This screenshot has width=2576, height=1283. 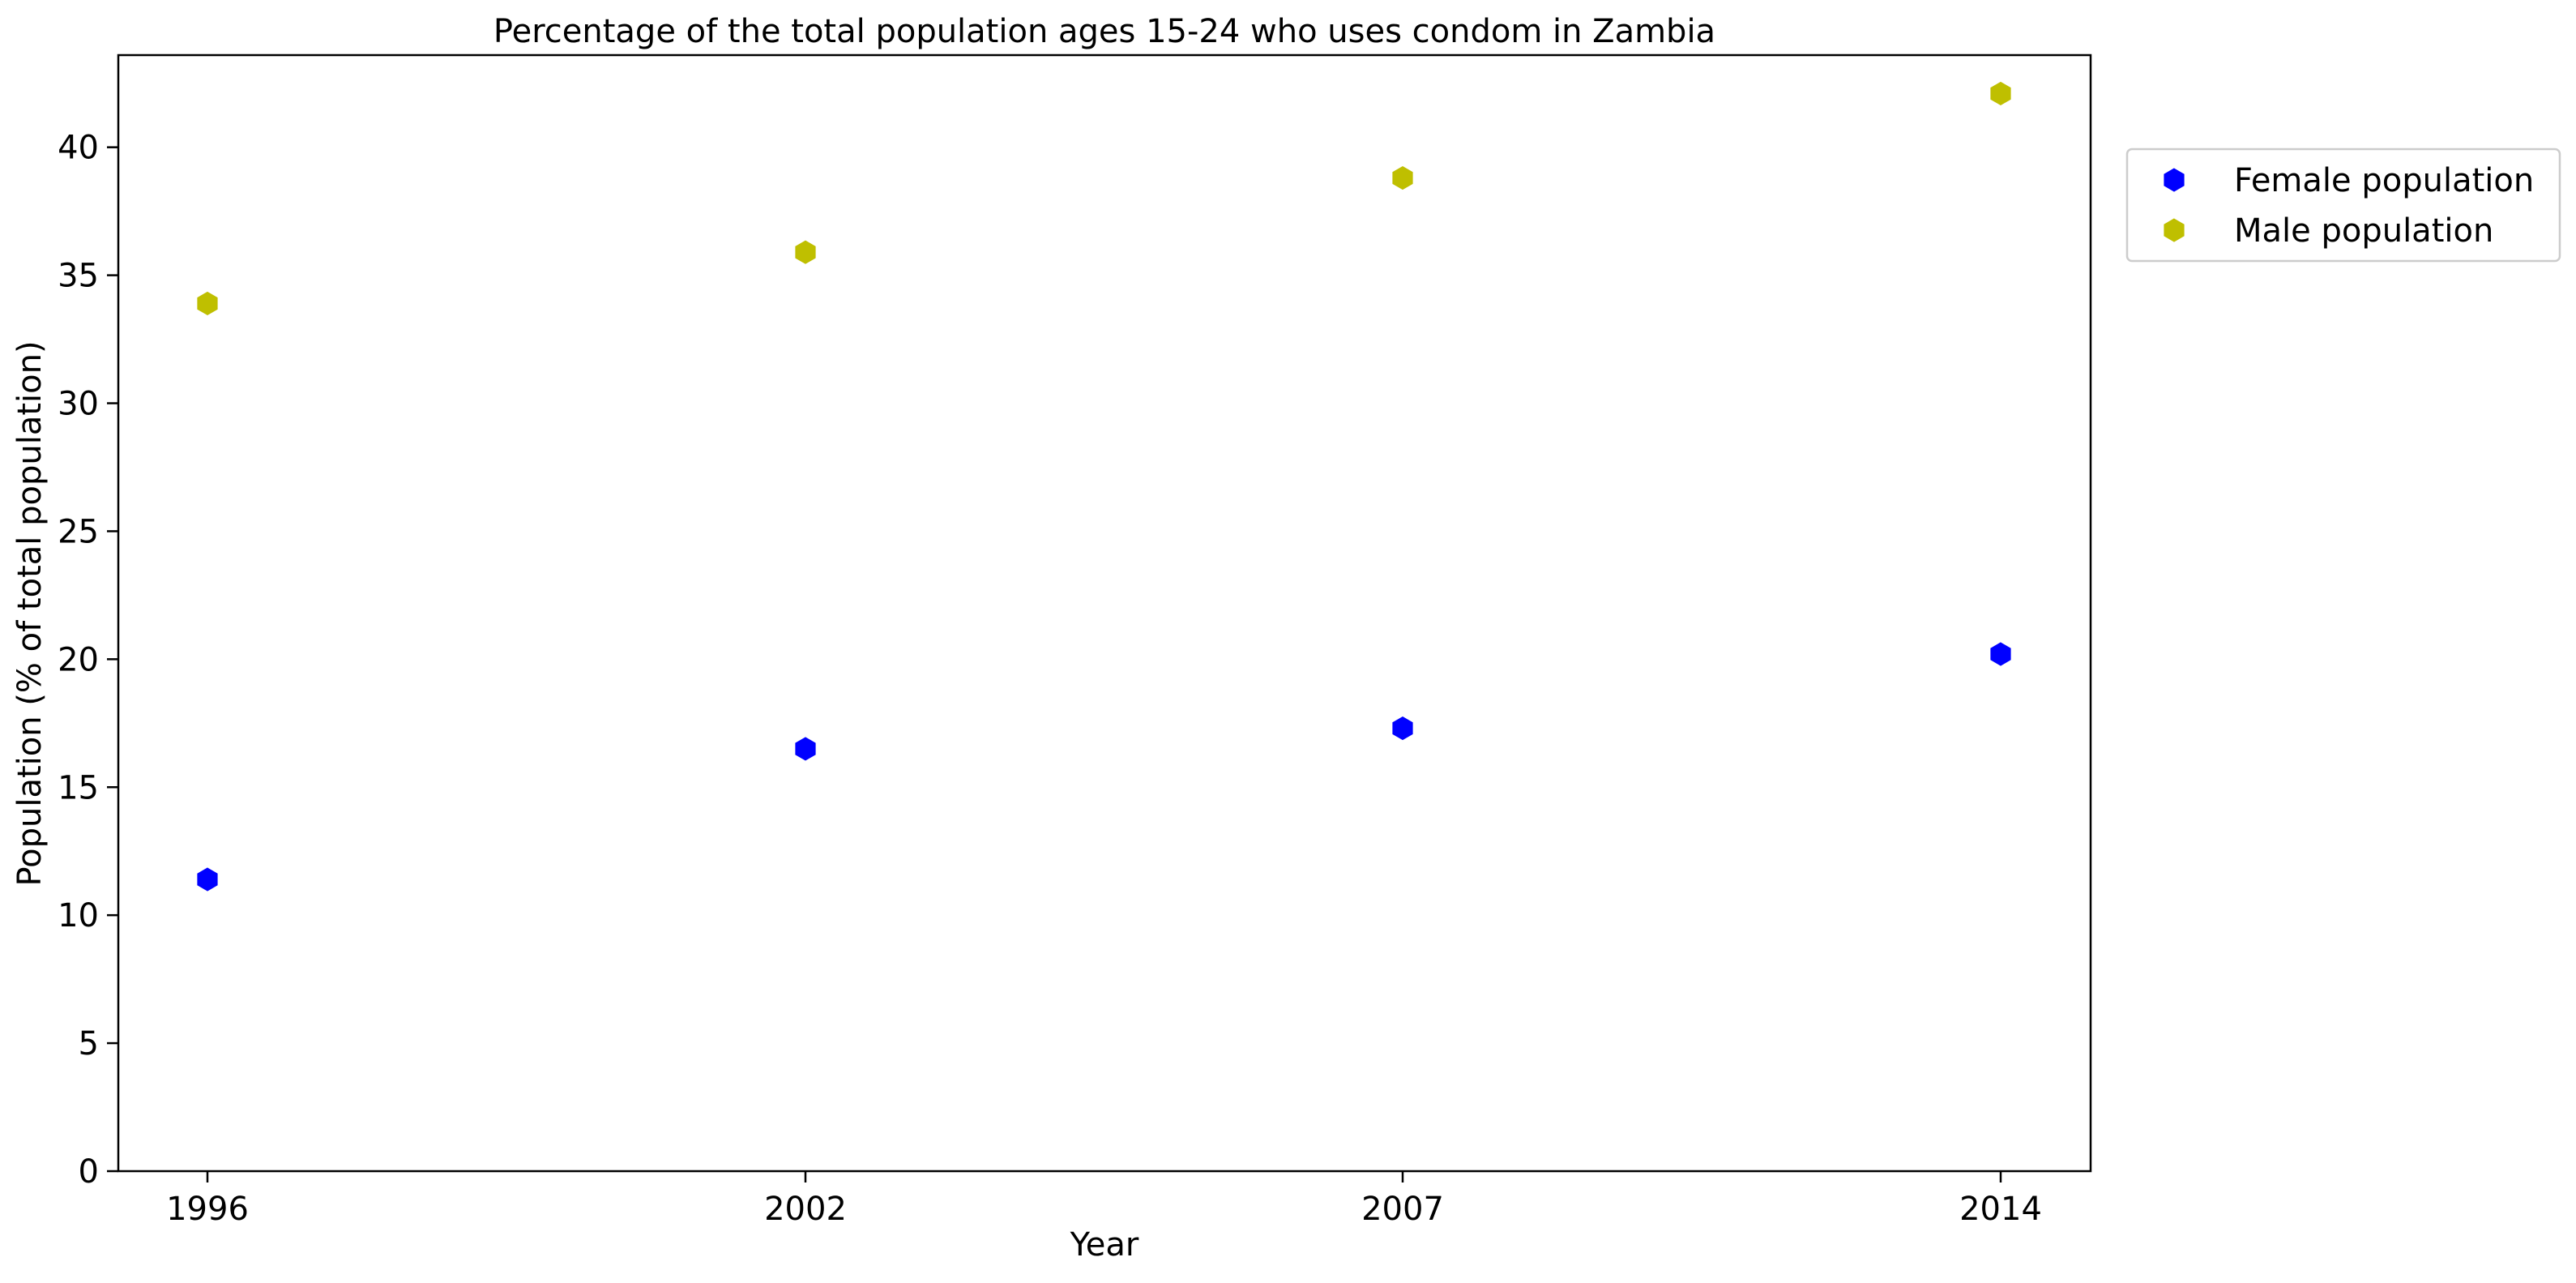 What do you see at coordinates (1402, 178) in the screenshot?
I see `male-population-point-2007` at bounding box center [1402, 178].